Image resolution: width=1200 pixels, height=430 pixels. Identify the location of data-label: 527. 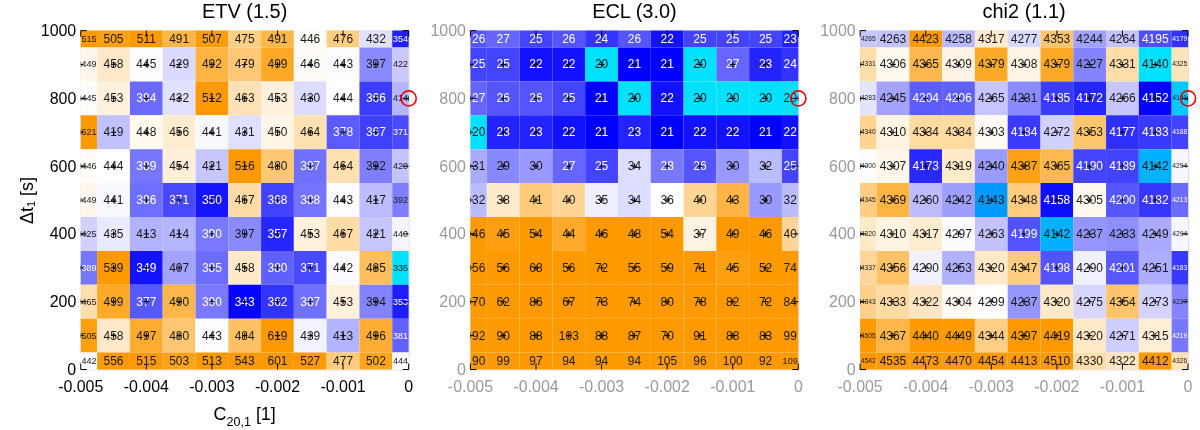
(310, 361).